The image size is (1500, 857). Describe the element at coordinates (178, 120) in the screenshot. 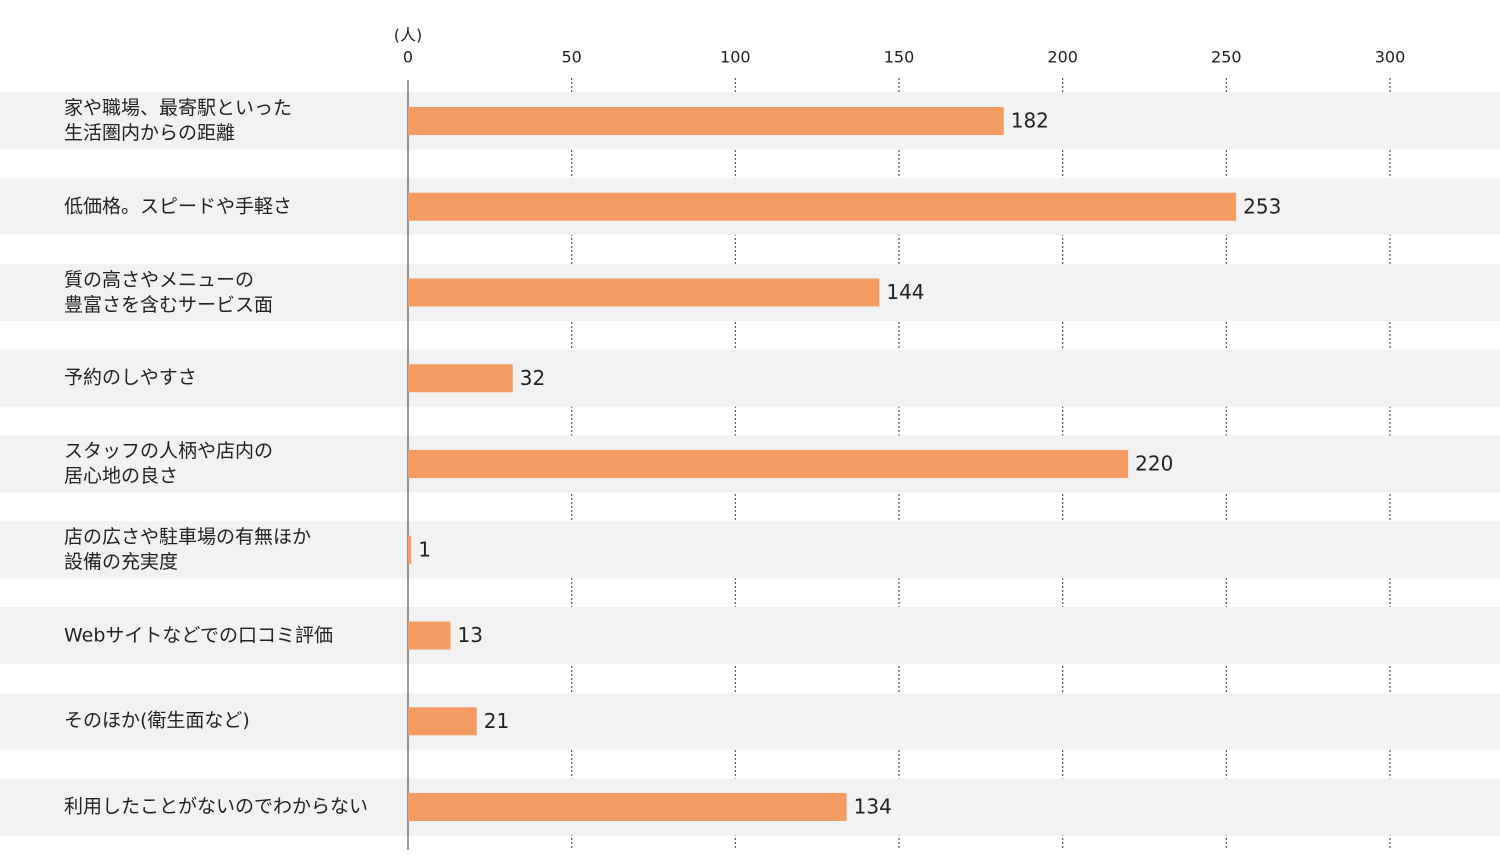

I see `category-label: 家や職場、最寄駅といった 生活圏内からの距離` at that location.